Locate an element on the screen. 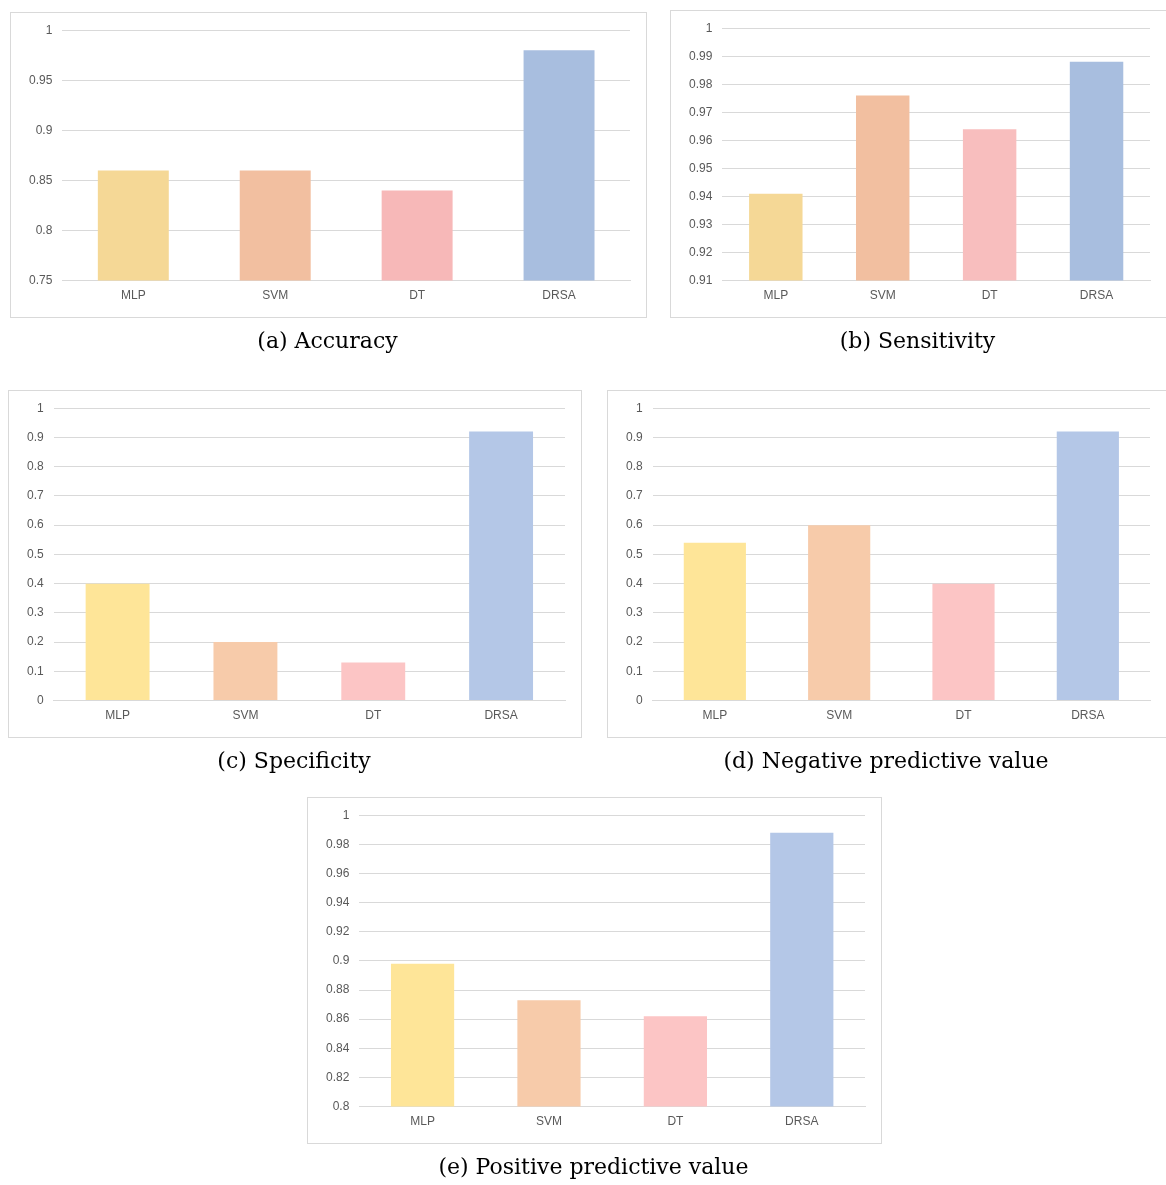 This screenshot has width=1166, height=1185. y-tick-label: 0.93 is located at coordinates (701, 223).